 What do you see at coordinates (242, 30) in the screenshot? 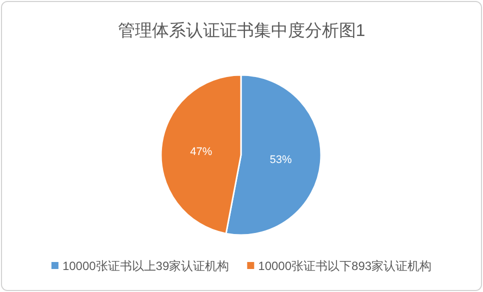
I see `chart-title: 管理体系认证证书集中度分析图1` at bounding box center [242, 30].